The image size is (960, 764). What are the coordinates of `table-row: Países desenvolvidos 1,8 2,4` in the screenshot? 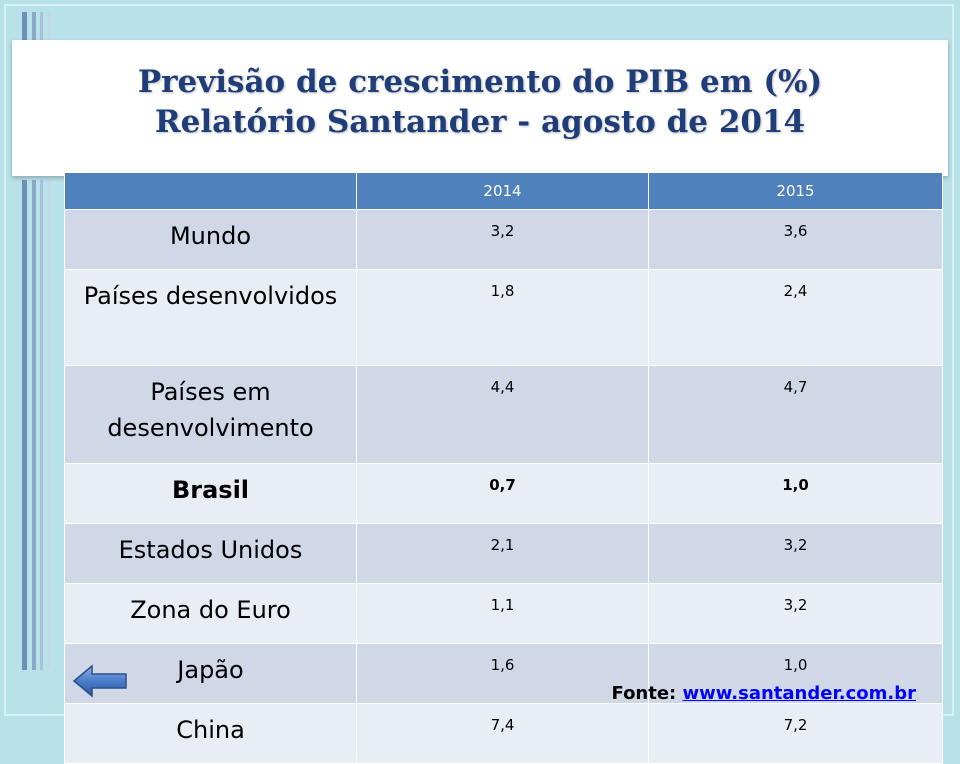 It's located at (503, 317).